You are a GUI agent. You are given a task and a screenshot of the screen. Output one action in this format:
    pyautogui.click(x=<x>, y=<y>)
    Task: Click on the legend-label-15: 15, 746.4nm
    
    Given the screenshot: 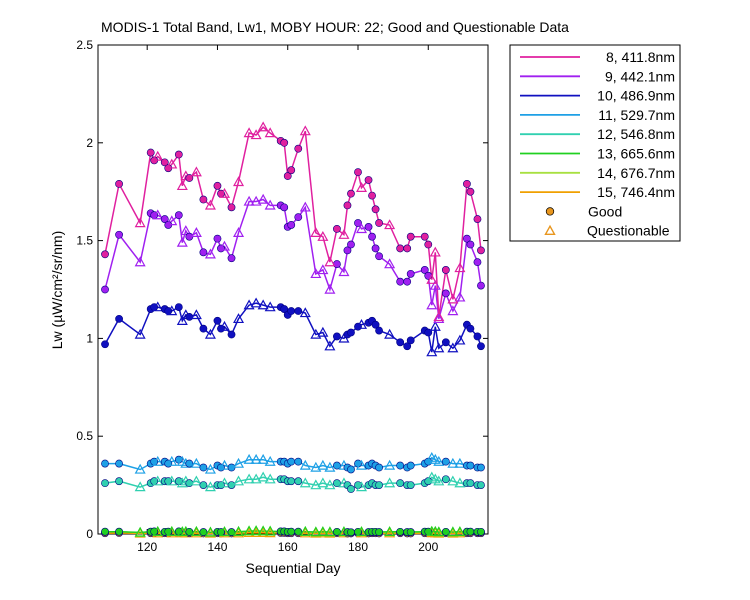 What is the action you would take?
    pyautogui.click(x=636, y=192)
    